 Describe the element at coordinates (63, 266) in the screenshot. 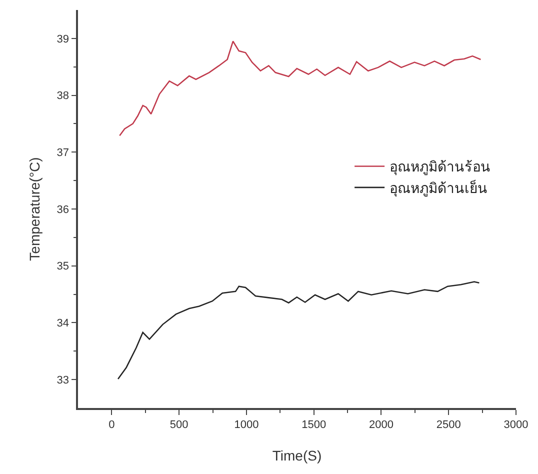

I see `y-tick-label: 35` at that location.